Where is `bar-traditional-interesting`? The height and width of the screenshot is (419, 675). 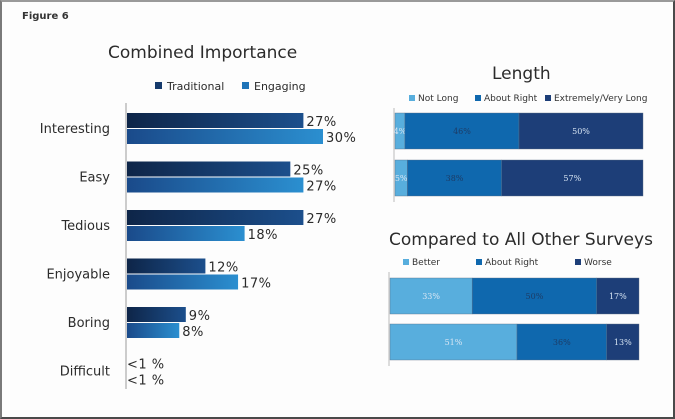
bar-traditional-interesting is located at coordinates (215, 120).